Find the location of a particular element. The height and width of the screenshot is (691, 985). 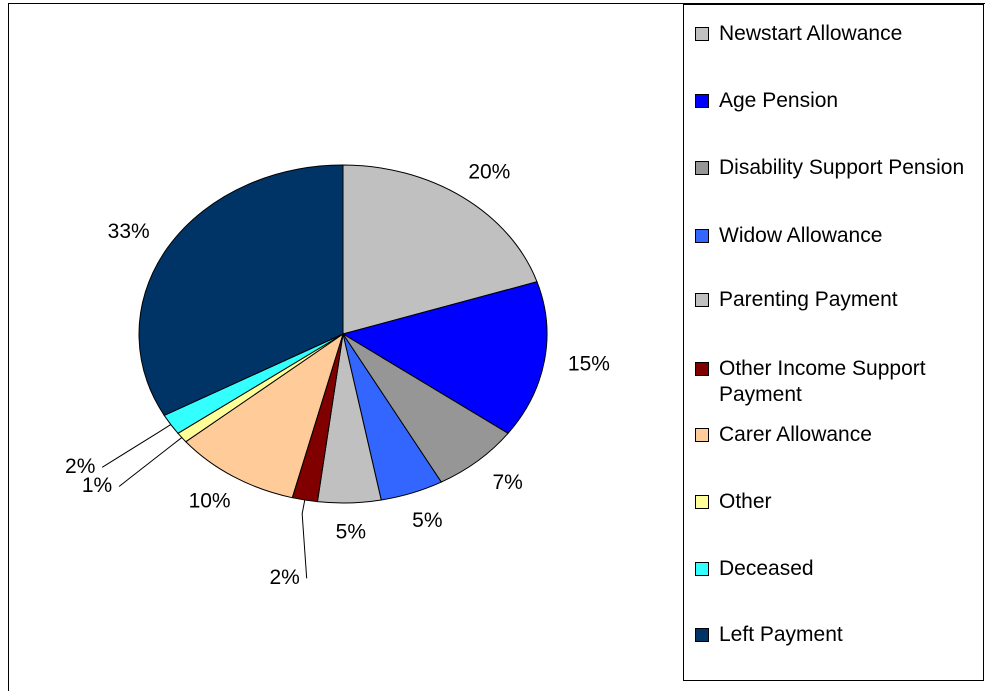

legend-label: Age Pension is located at coordinates (779, 100).